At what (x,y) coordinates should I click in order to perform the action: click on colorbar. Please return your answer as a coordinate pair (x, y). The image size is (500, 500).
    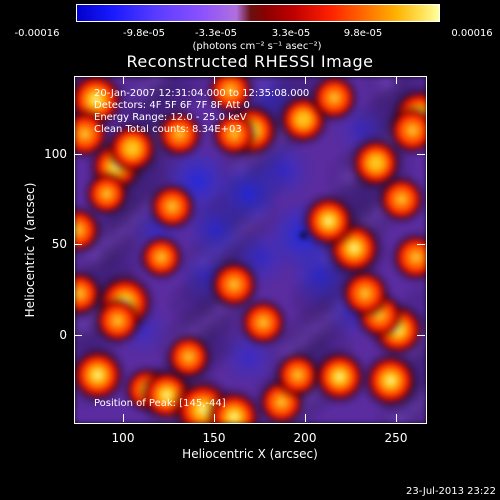
    Looking at the image, I should click on (258, 13).